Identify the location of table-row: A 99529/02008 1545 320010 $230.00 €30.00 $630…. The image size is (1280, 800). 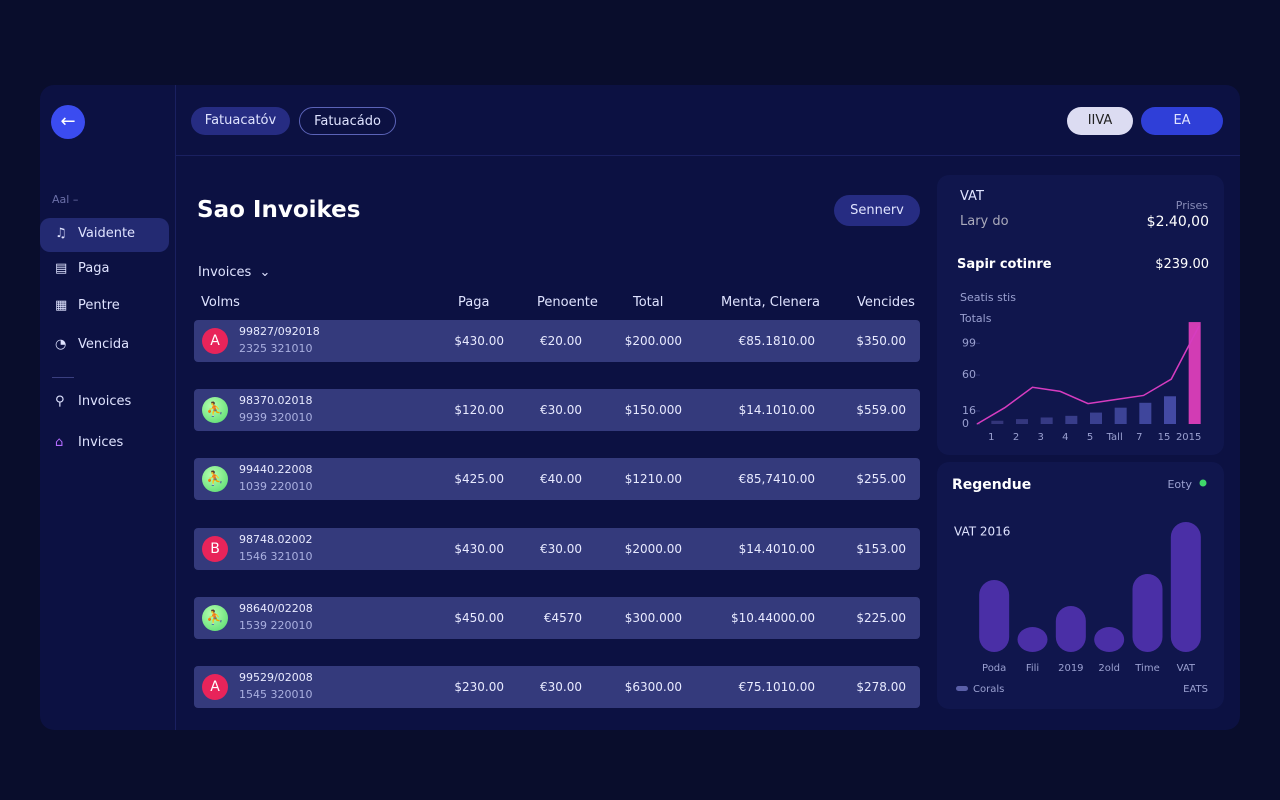
(557, 687).